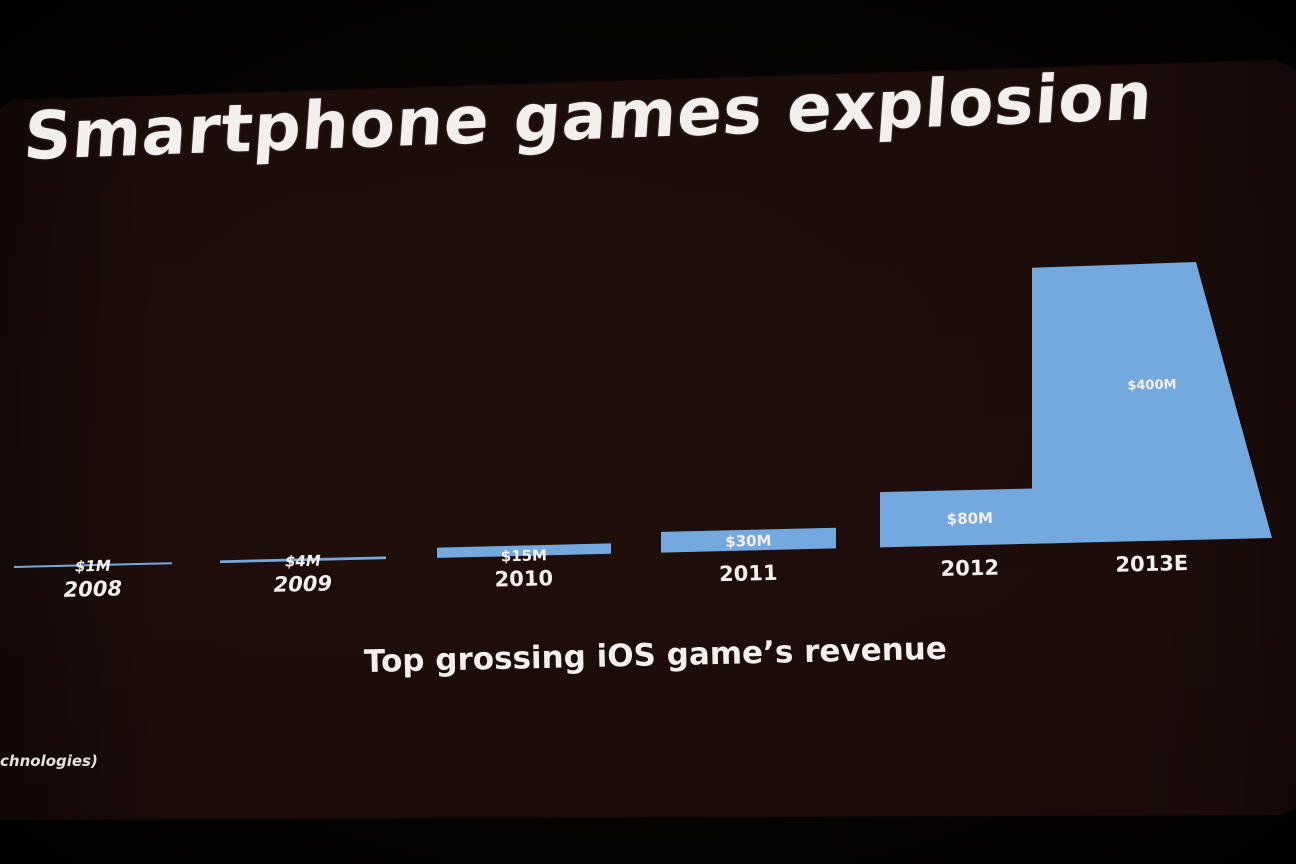 The width and height of the screenshot is (1296, 864). What do you see at coordinates (92, 588) in the screenshot?
I see `category-label-2008: 2008` at bounding box center [92, 588].